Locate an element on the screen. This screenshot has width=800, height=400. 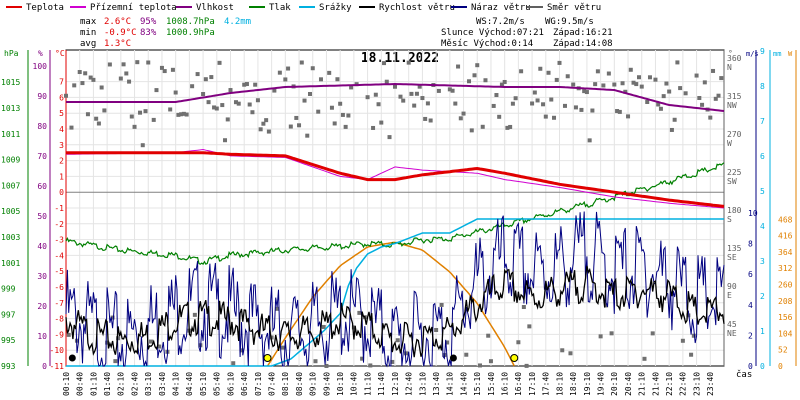
tick-dir: 225 is located at coordinates (734, 172).